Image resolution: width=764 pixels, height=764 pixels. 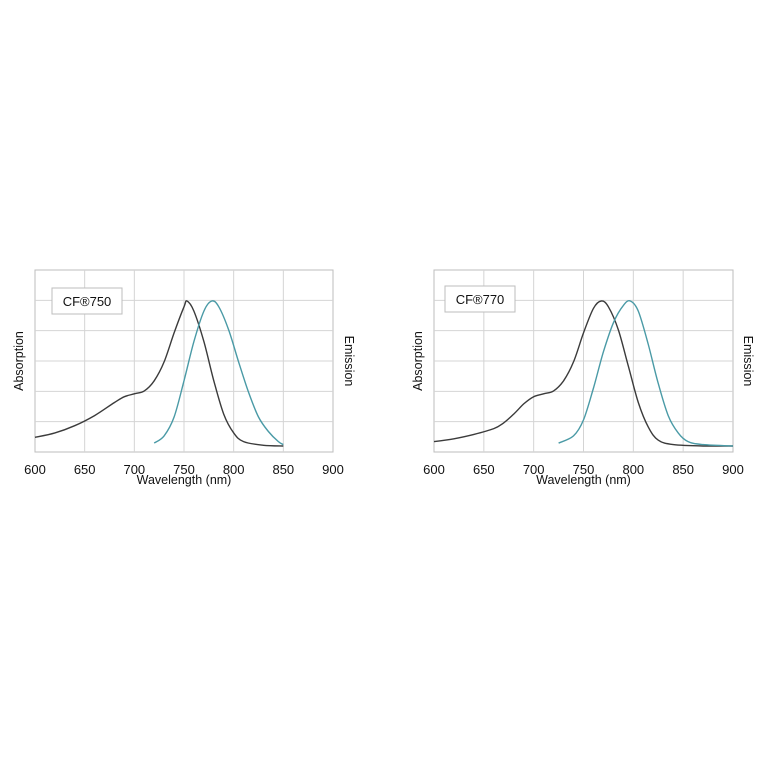 I want to click on legend-label: CF®750, so click(x=87, y=301).